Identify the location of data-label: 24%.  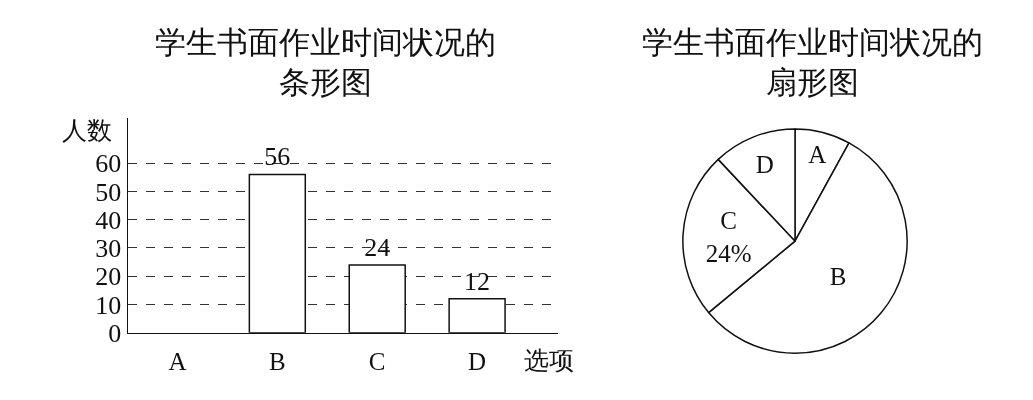
(728, 253).